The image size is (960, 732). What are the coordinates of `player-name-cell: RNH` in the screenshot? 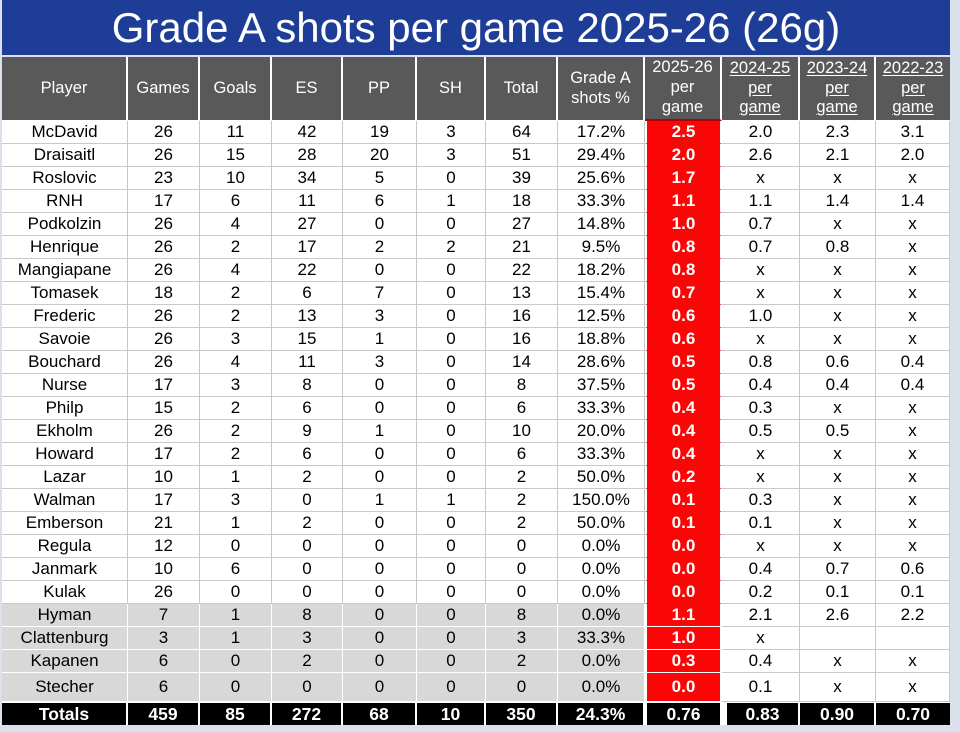 It's located at (65, 201).